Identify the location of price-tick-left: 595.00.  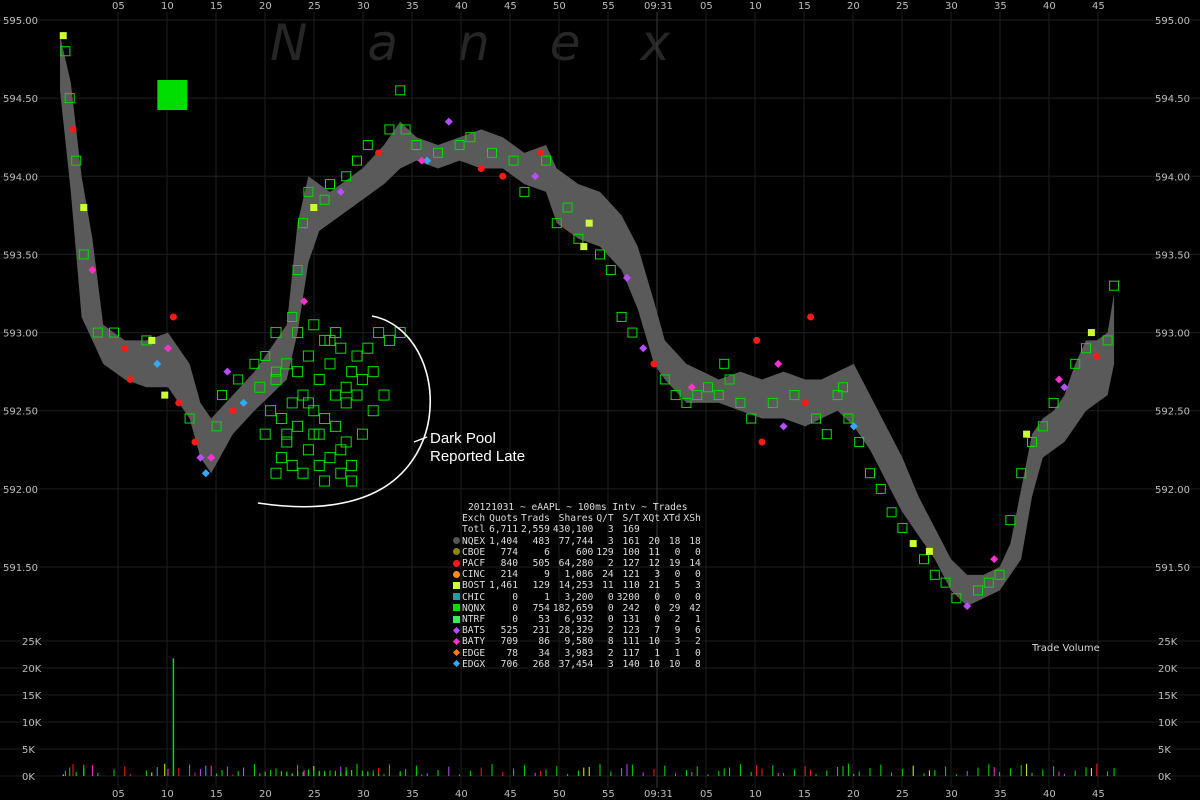
(20, 21).